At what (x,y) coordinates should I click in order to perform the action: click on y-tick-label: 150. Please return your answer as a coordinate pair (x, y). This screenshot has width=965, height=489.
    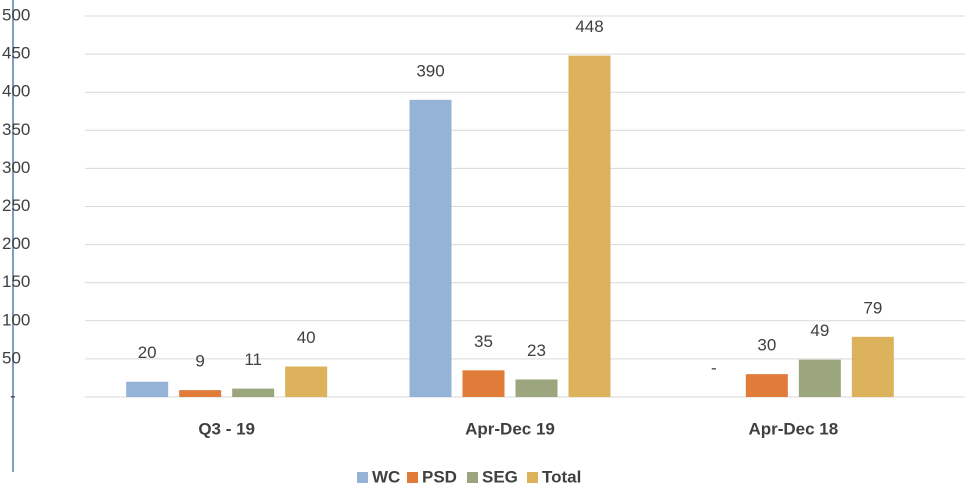
    Looking at the image, I should click on (16, 281).